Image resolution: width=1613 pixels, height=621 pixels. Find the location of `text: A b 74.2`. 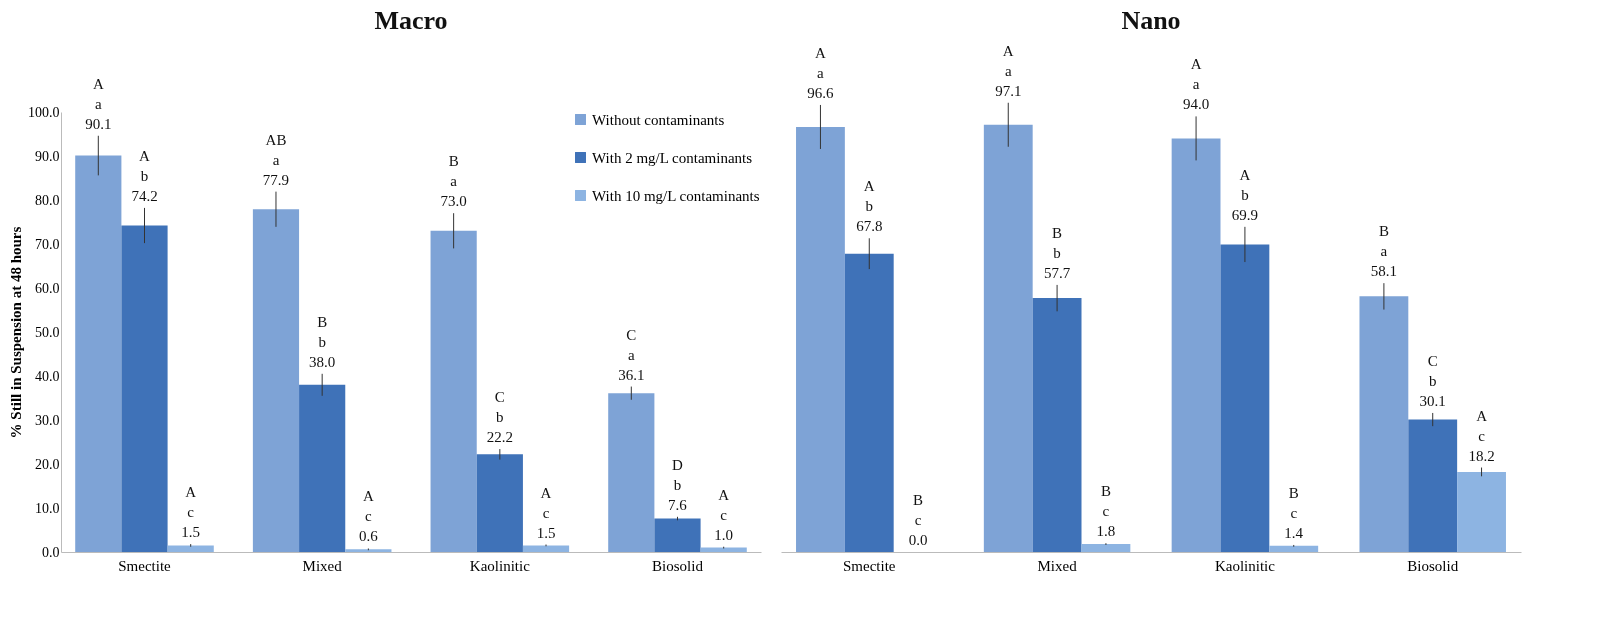

text: A b 74.2 is located at coordinates (144, 175).